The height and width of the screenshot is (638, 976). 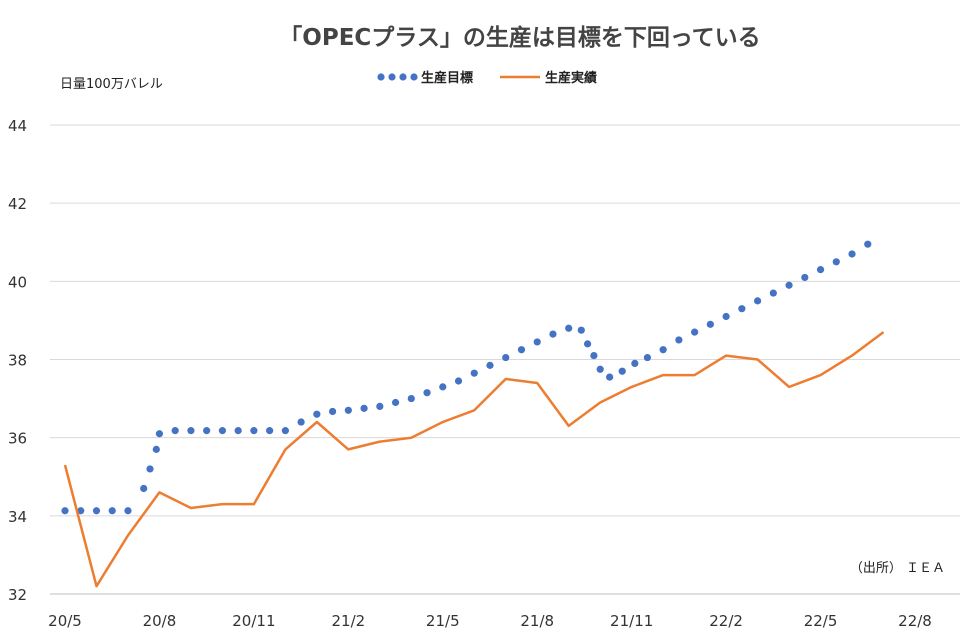 I want to click on y-tick-label: 36, so click(x=17, y=439).